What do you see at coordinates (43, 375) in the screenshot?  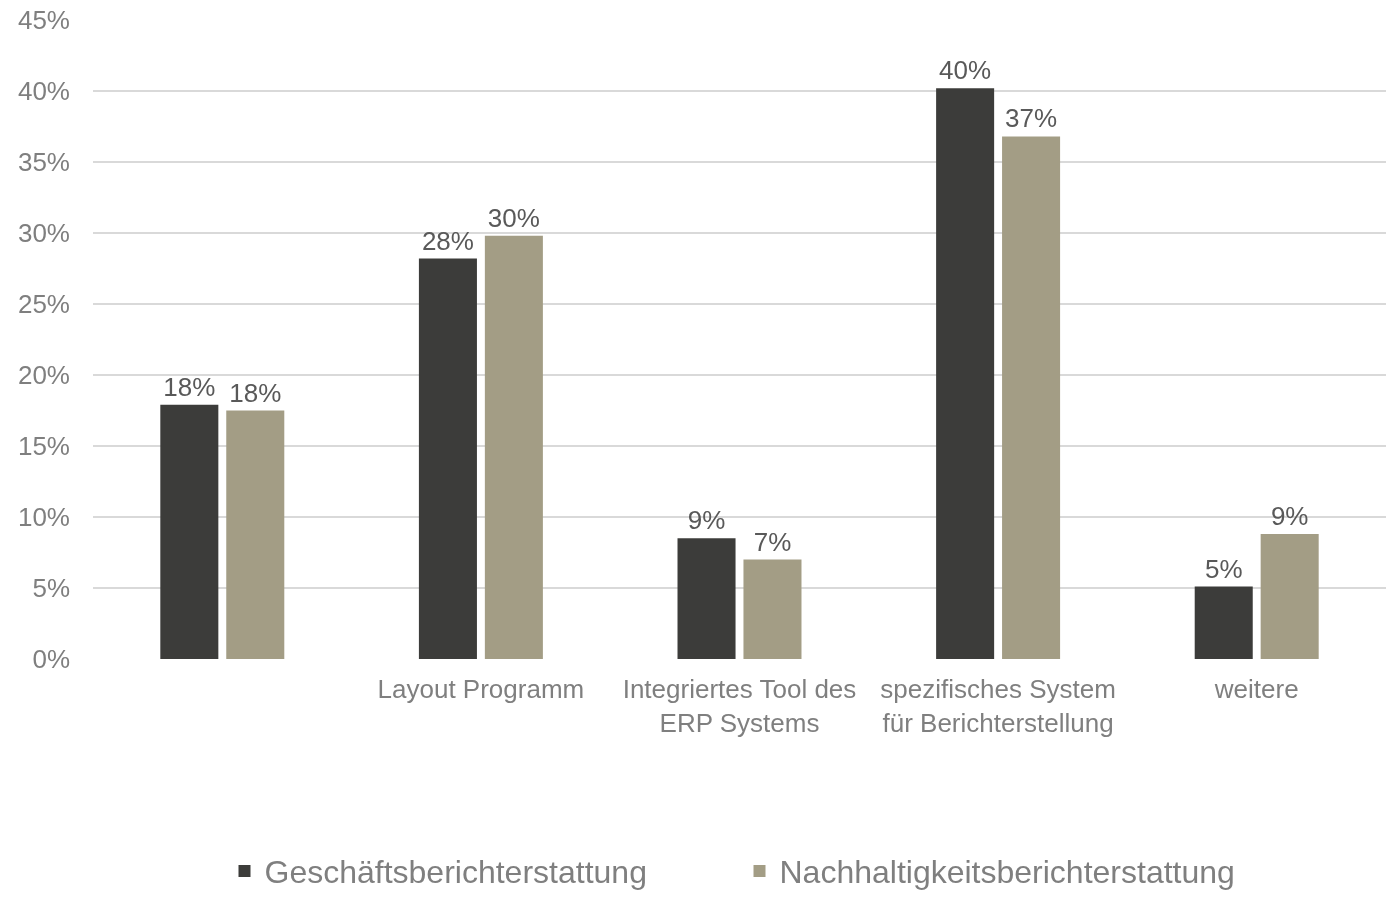 I see `y-tick-label: 20%` at bounding box center [43, 375].